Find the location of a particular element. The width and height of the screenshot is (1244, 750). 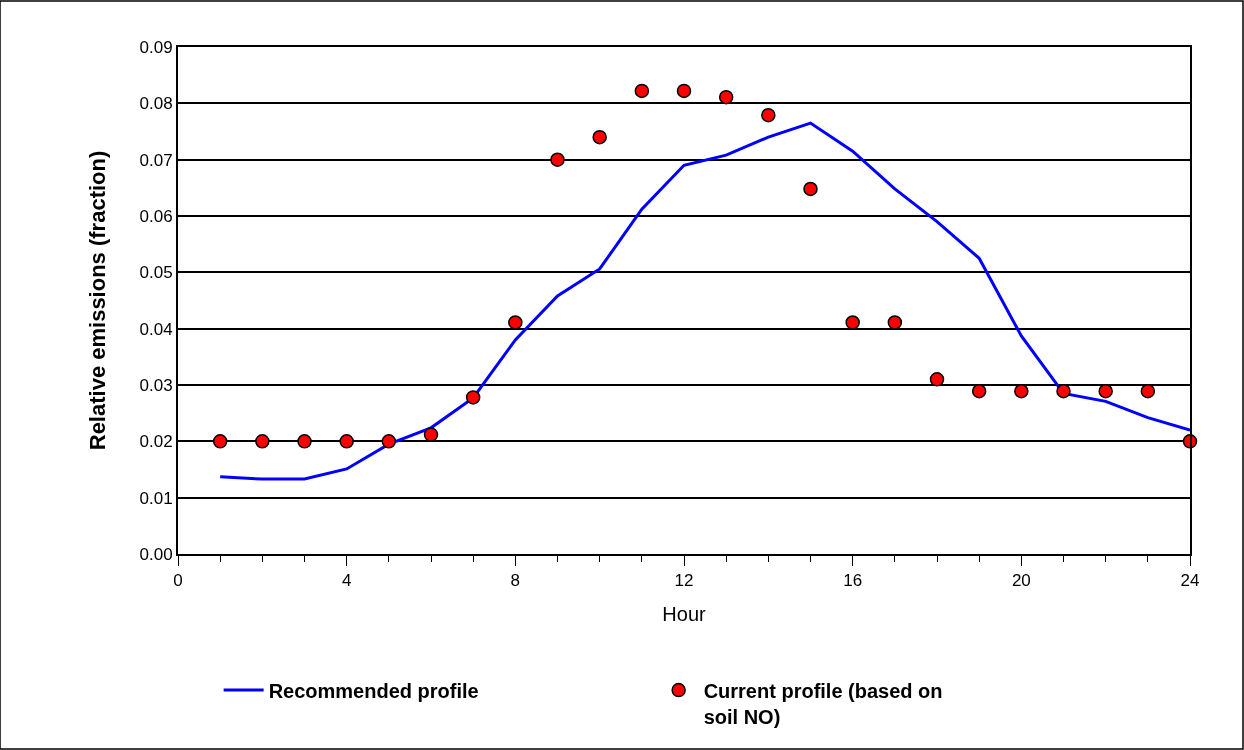

y-axis-title: Relative emissions (fraction) is located at coordinates (97, 300).